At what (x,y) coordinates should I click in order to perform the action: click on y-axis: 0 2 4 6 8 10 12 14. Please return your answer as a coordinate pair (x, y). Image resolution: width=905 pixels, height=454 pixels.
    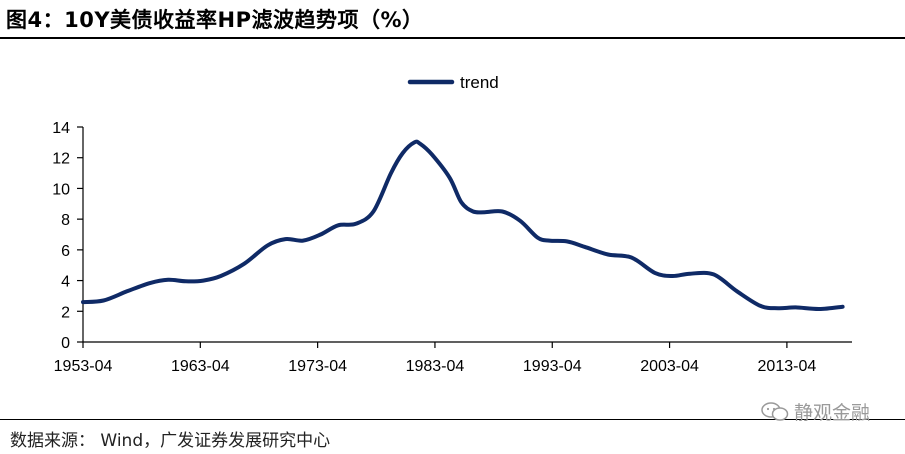
    Looking at the image, I should click on (68, 236).